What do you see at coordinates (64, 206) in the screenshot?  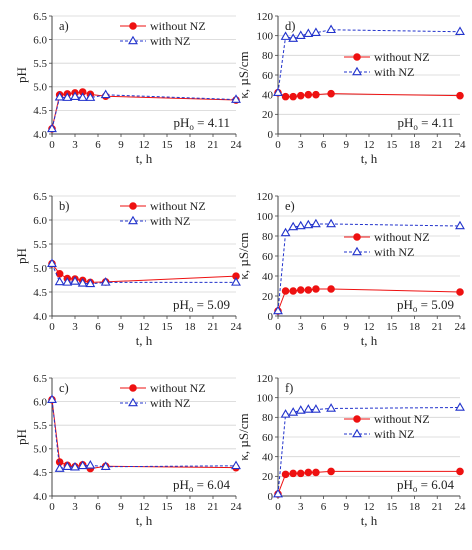 I see `panel-label: b)` at bounding box center [64, 206].